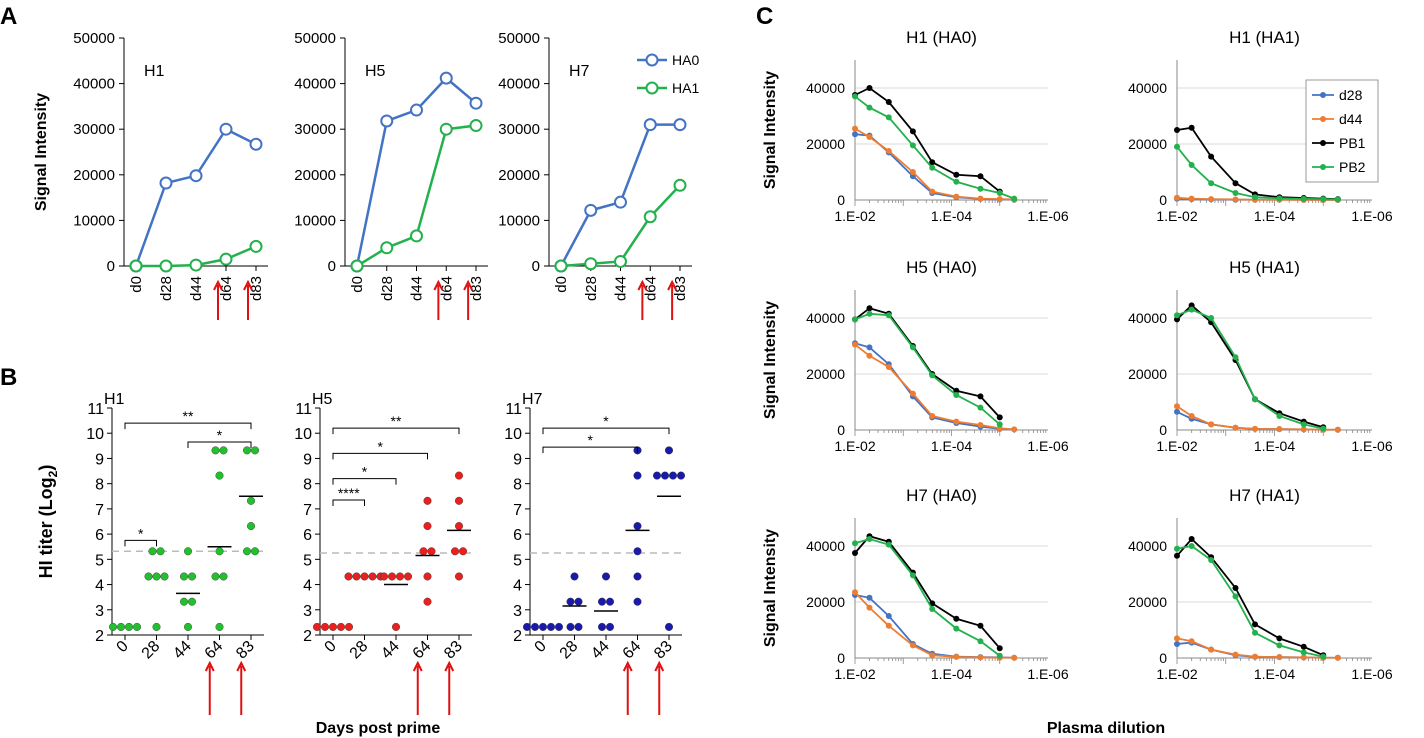  Describe the element at coordinates (8, 377) in the screenshot. I see `panel-label-b: B` at that location.